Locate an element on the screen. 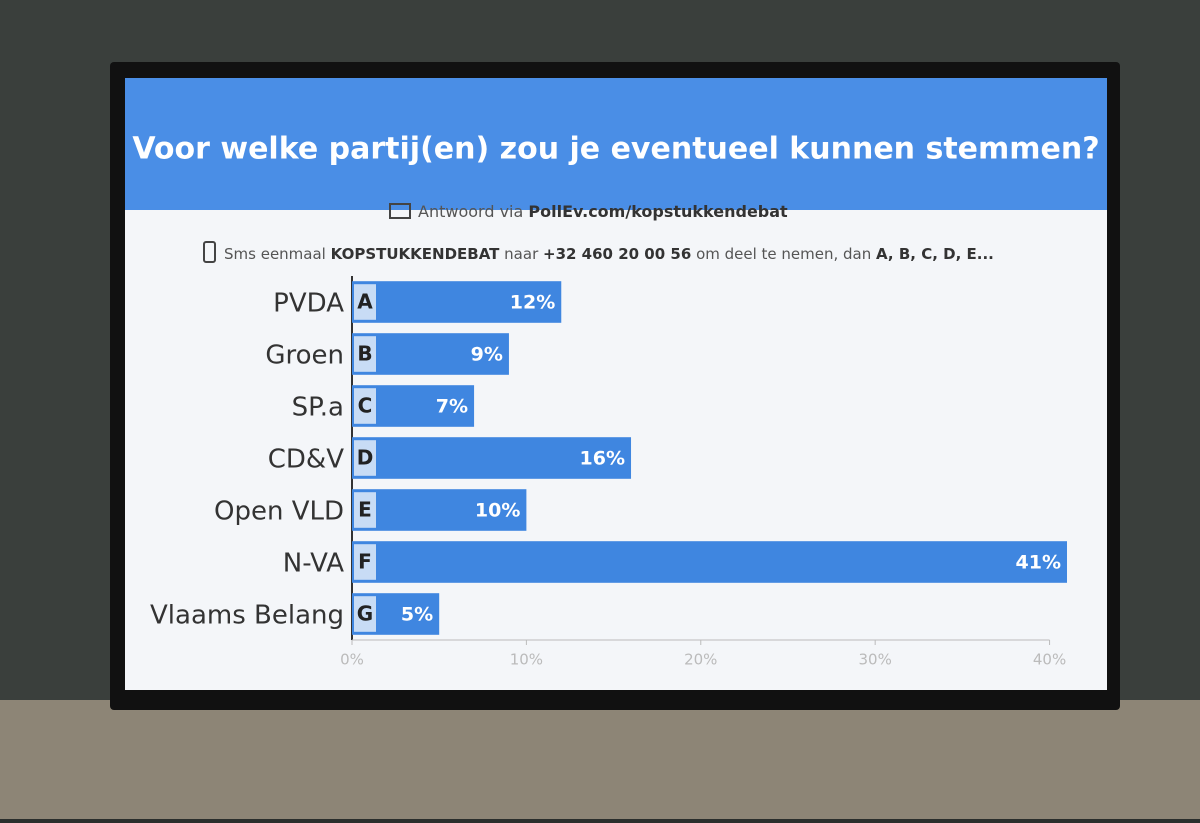 This screenshot has width=1200, height=823. x-tick-label: 0% is located at coordinates (352, 660).